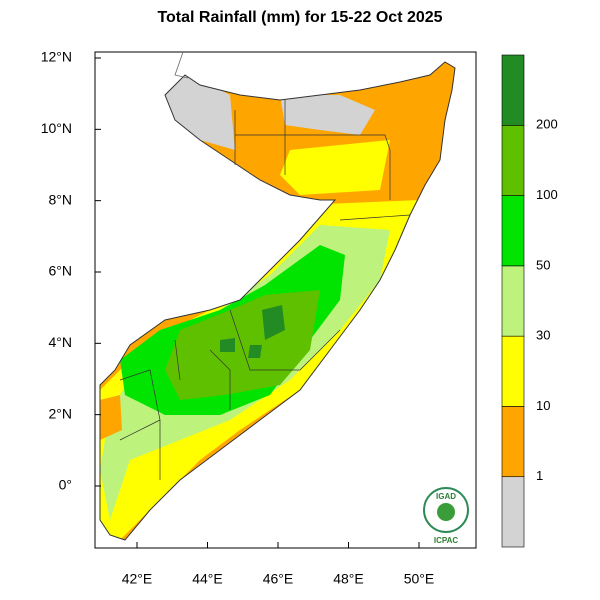 This screenshot has width=600, height=600. What do you see at coordinates (543, 405) in the screenshot?
I see `colorbar-label: 10` at bounding box center [543, 405].